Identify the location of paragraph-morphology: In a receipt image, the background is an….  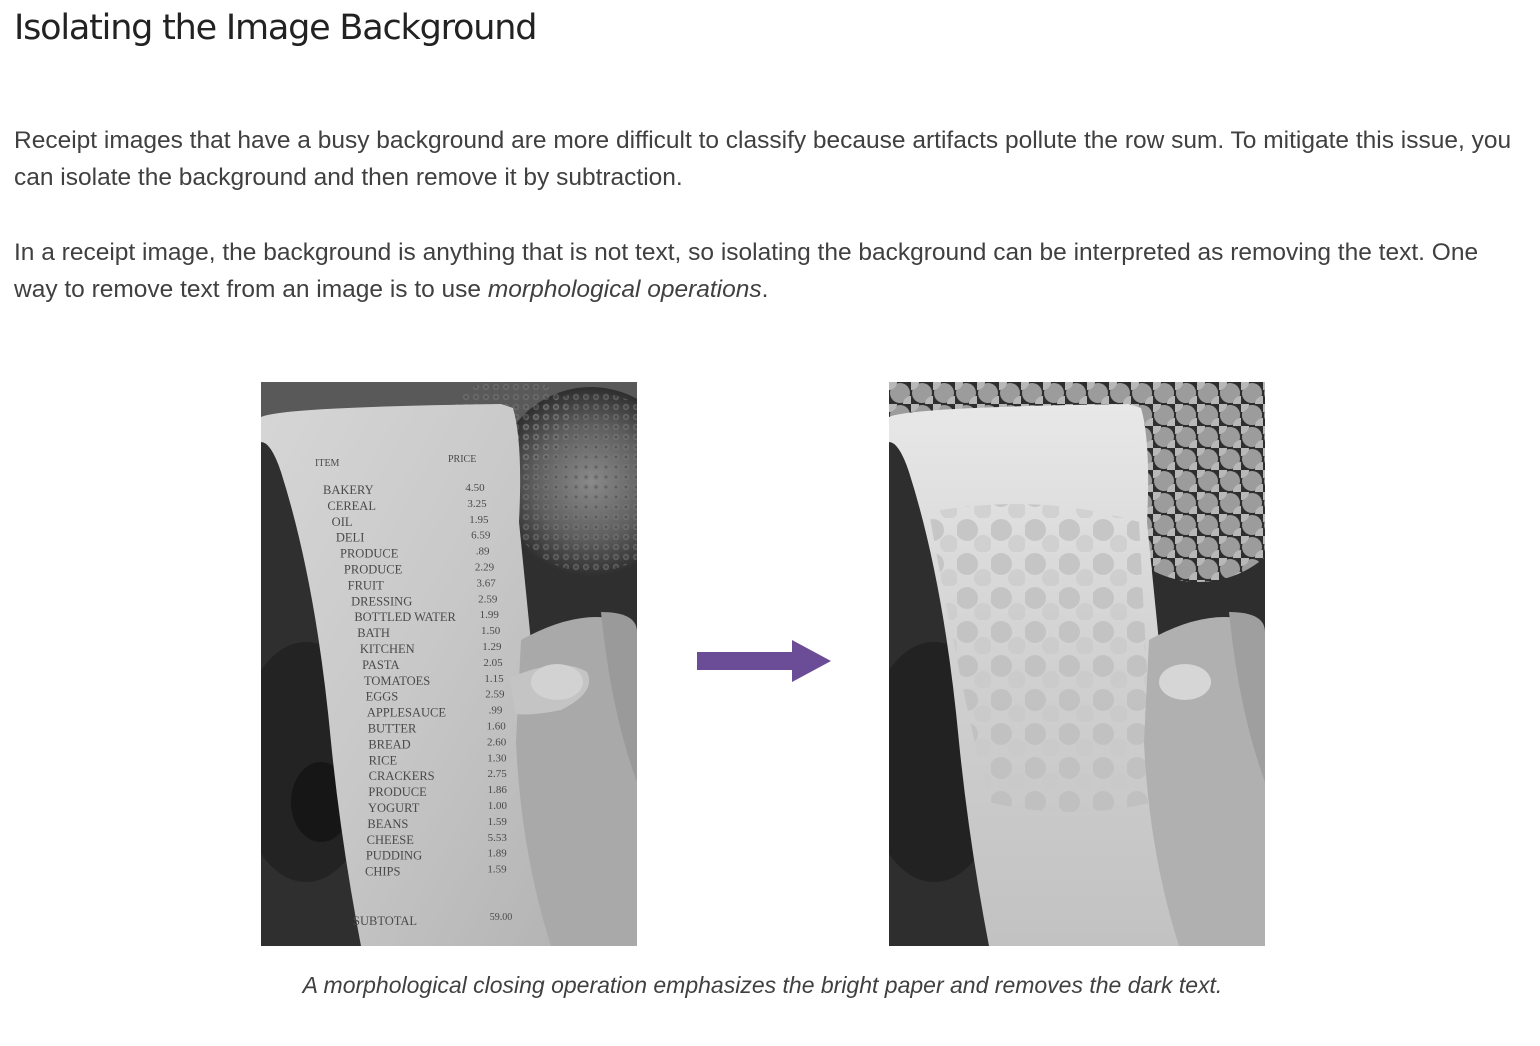
(764, 271).